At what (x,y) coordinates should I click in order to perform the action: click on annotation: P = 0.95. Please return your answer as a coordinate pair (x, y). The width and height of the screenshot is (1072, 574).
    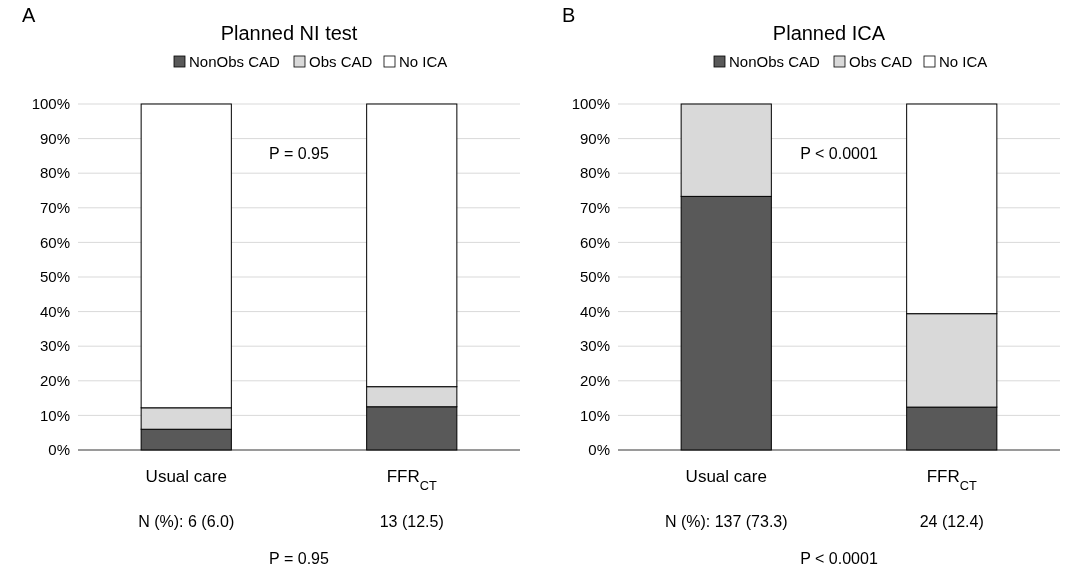
    Looking at the image, I should click on (299, 154).